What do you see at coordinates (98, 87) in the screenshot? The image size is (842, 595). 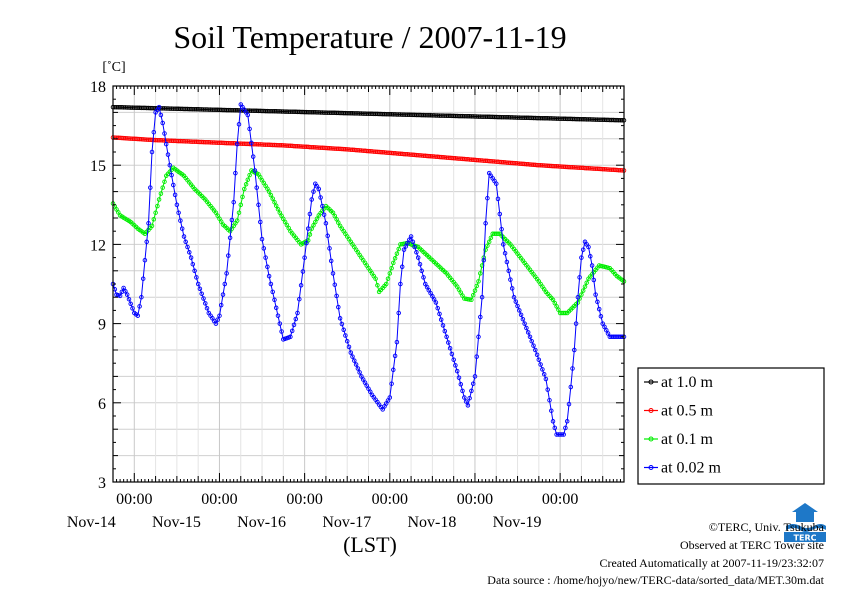 I see `y-tick-label: 18` at bounding box center [98, 87].